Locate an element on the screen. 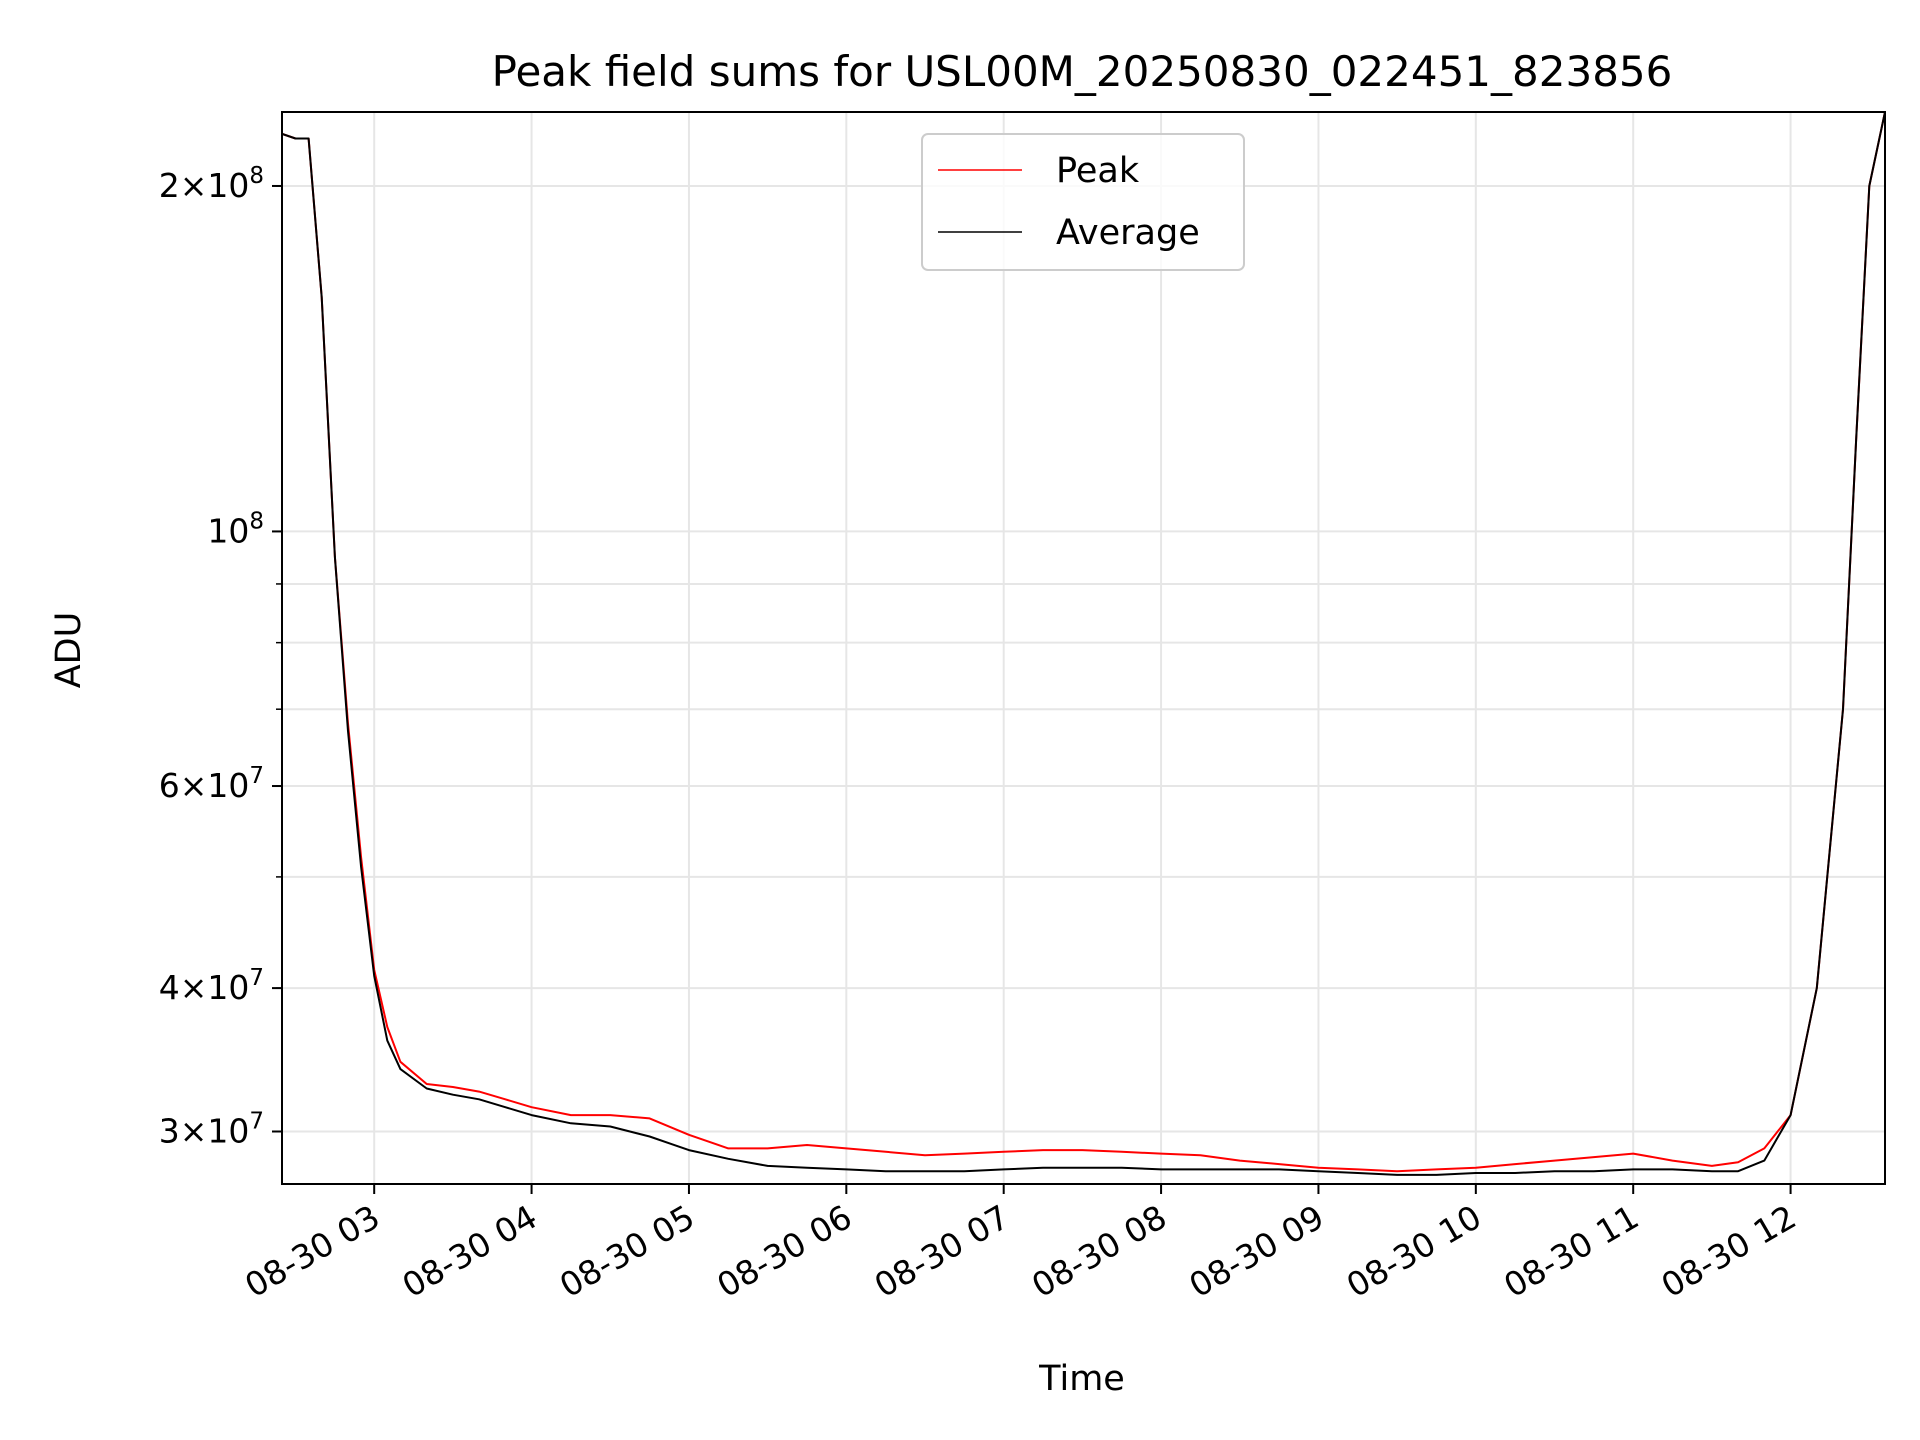 The height and width of the screenshot is (1440, 1920). legend-box is located at coordinates (1083, 202).